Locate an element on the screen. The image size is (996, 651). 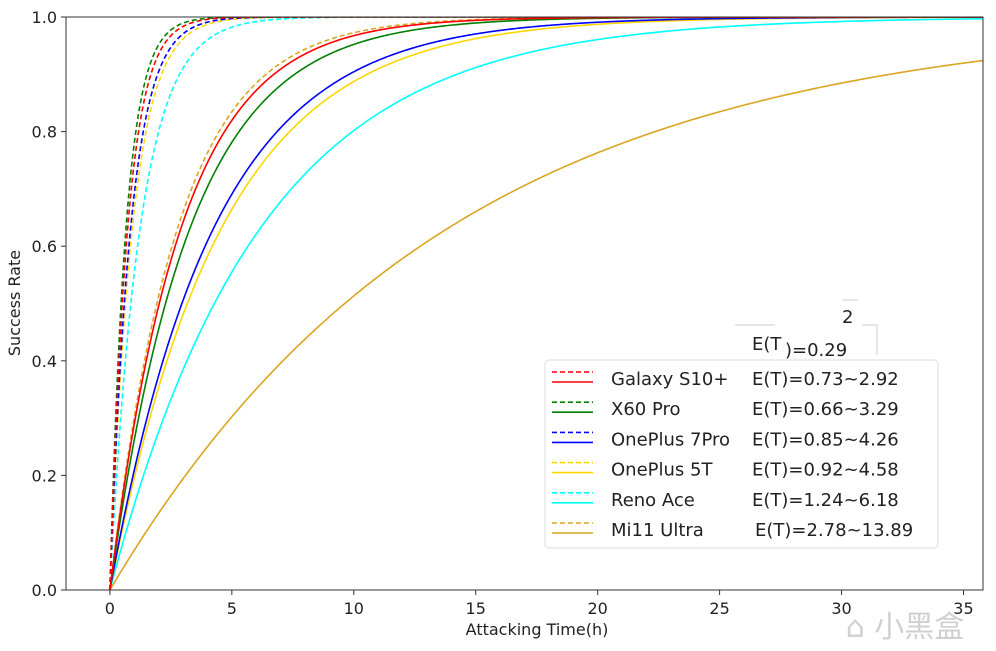
artifact-text-2: E(T is located at coordinates (767, 344).